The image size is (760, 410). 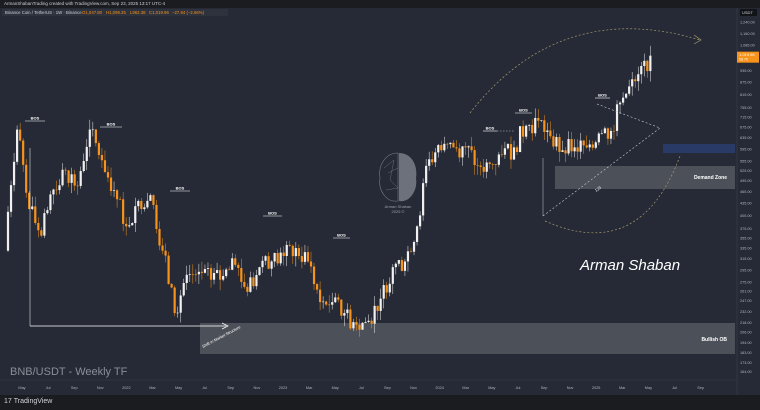 I want to click on projection-arc, so click(x=585, y=71).